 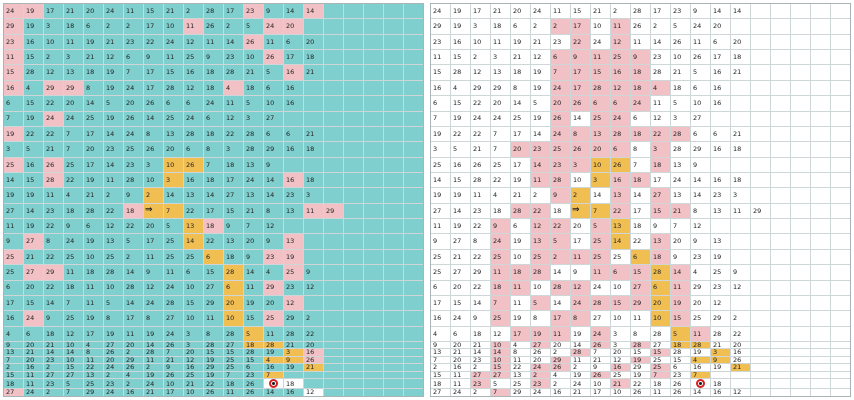 What do you see at coordinates (560, 392) in the screenshot?
I see `grid-cell: 16` at bounding box center [560, 392].